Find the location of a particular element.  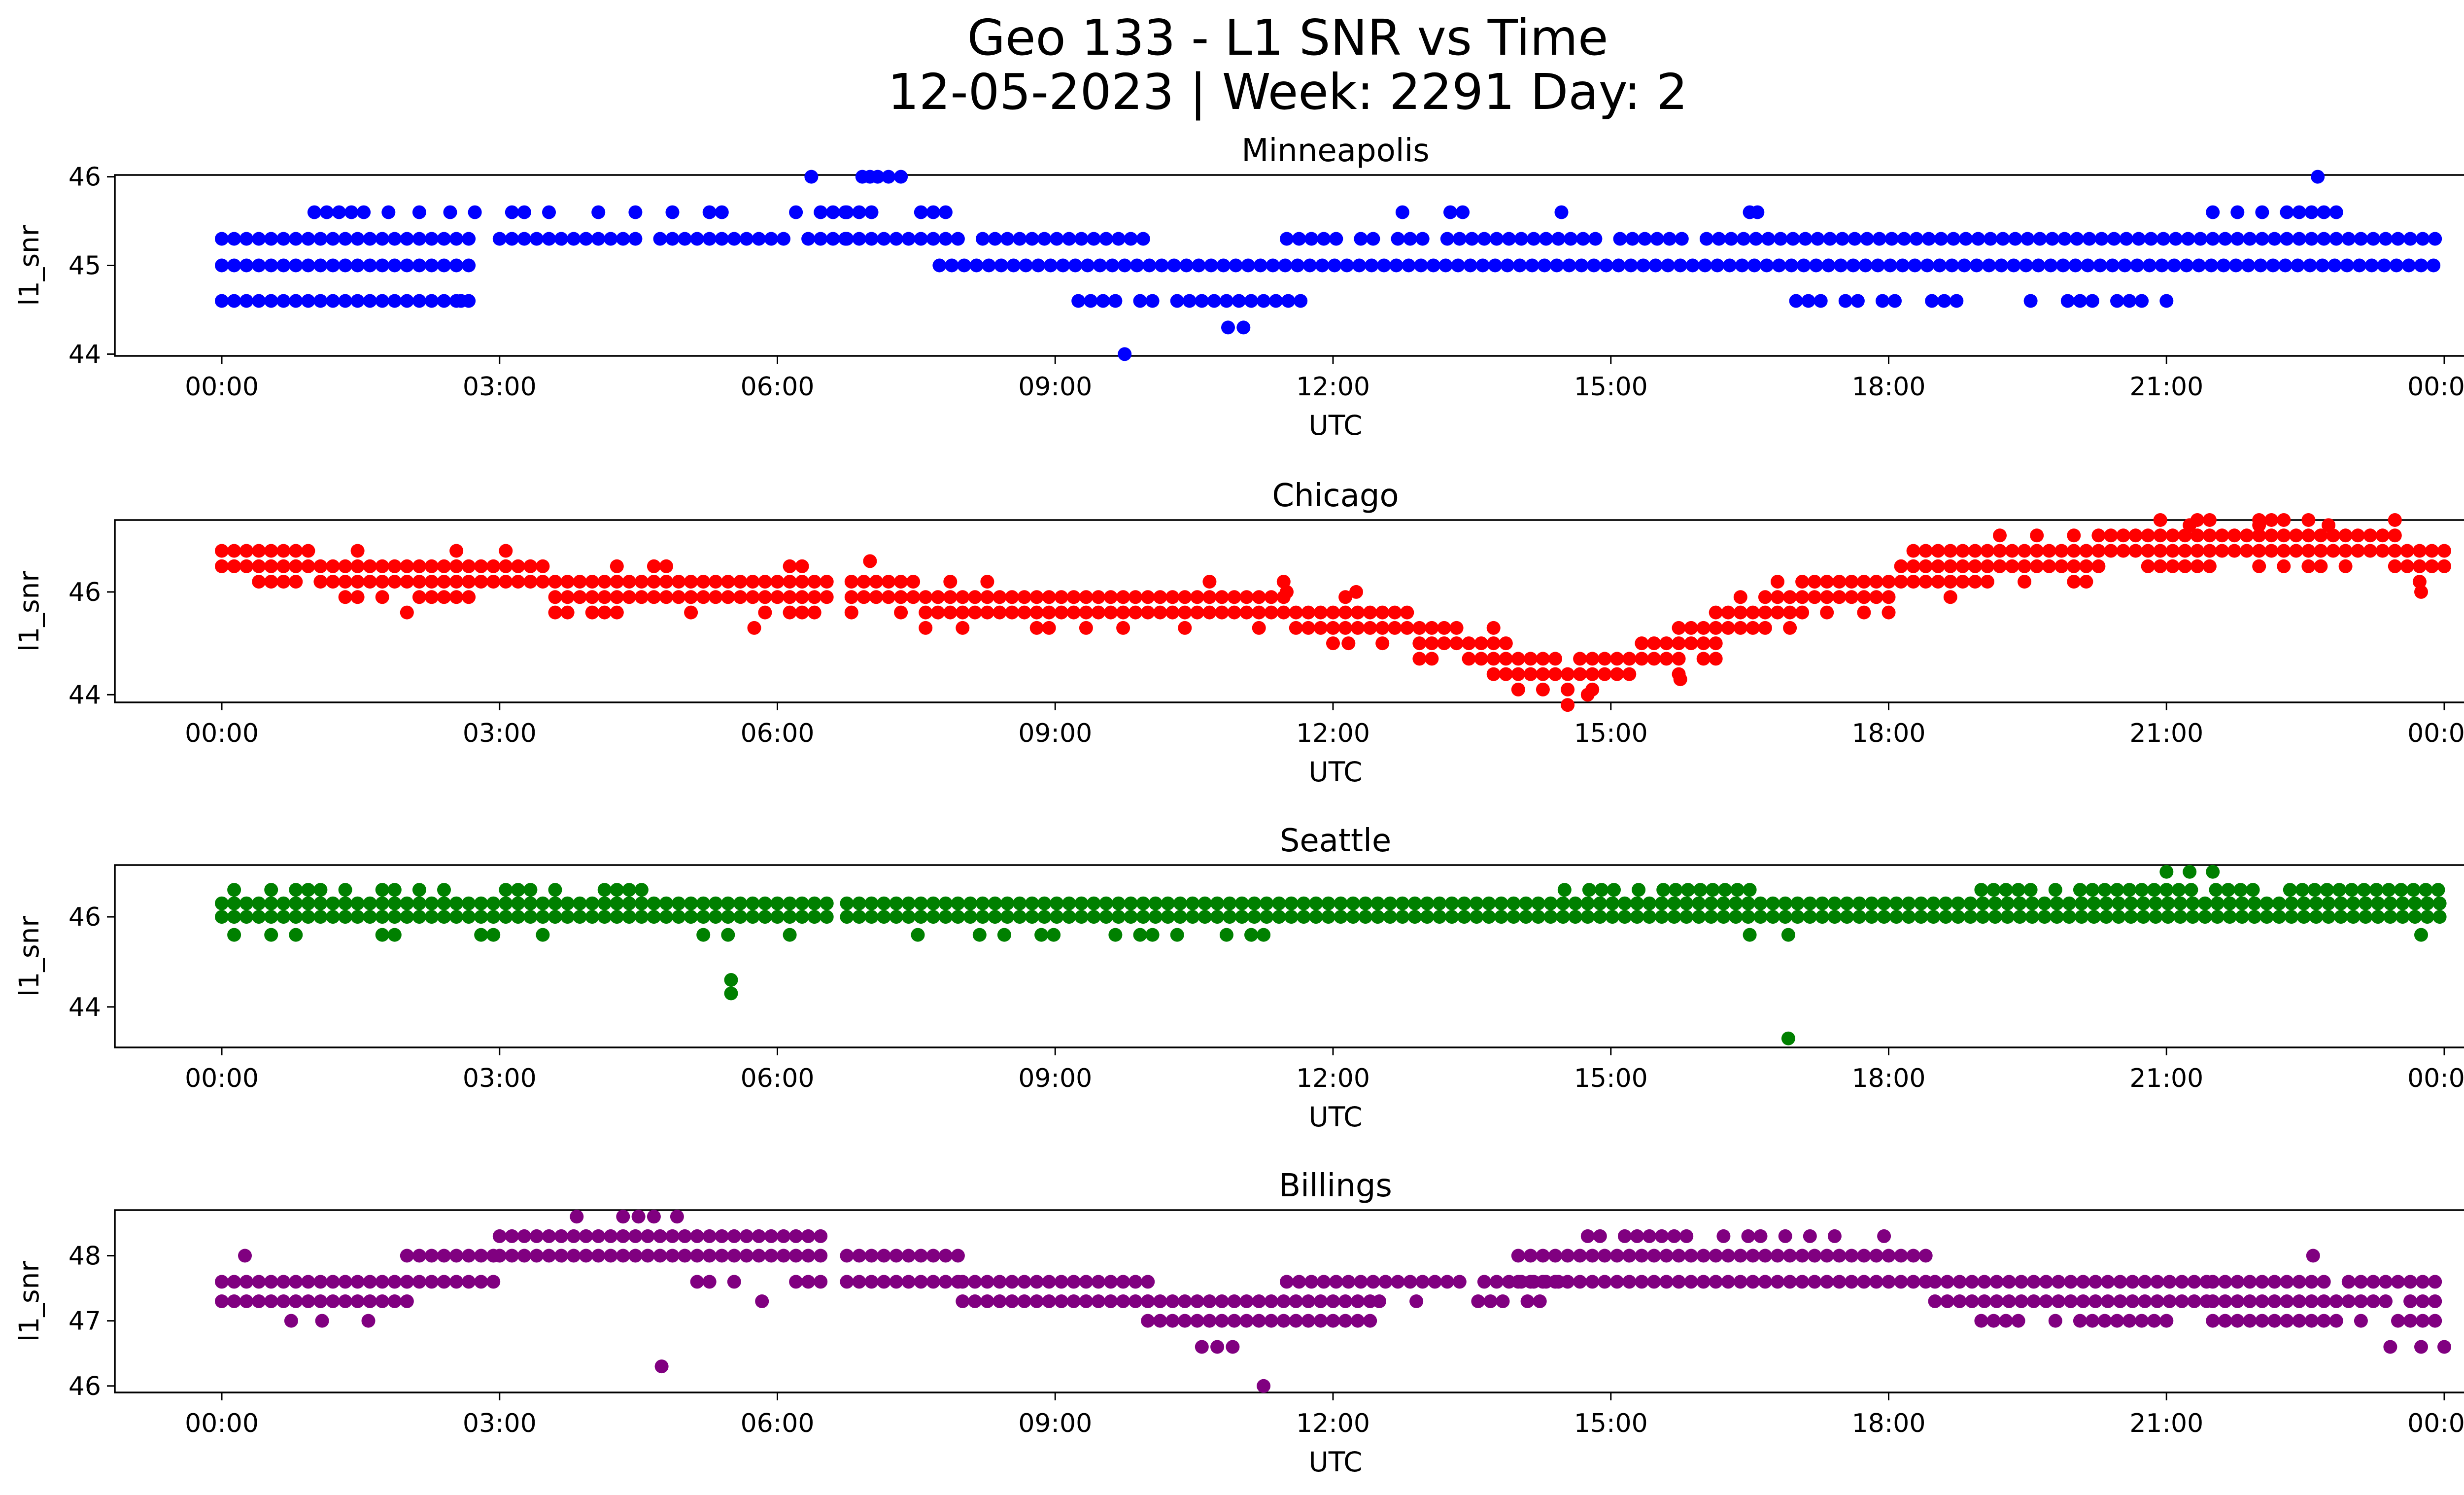

x-axis-label: UTC is located at coordinates (1335, 1462).